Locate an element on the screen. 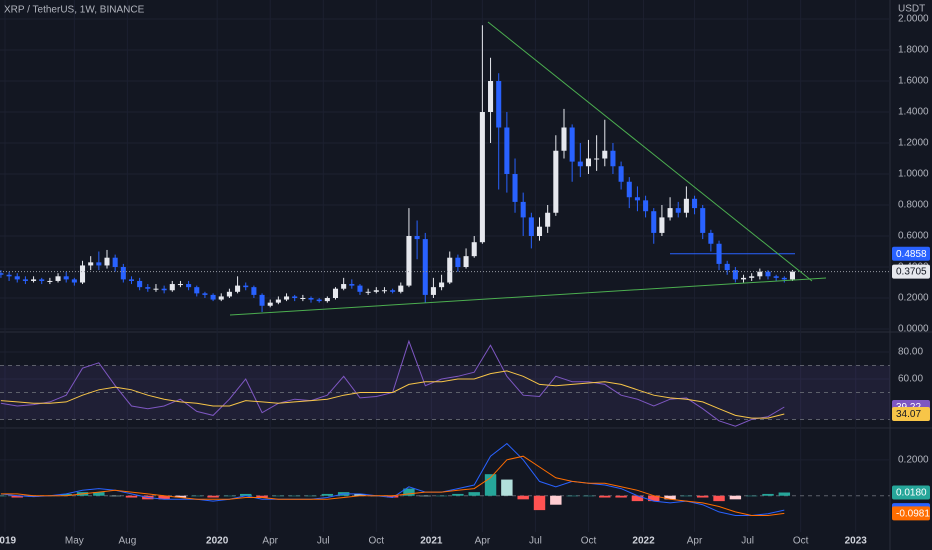  y-tick-label: 2.0000 is located at coordinates (913, 19).